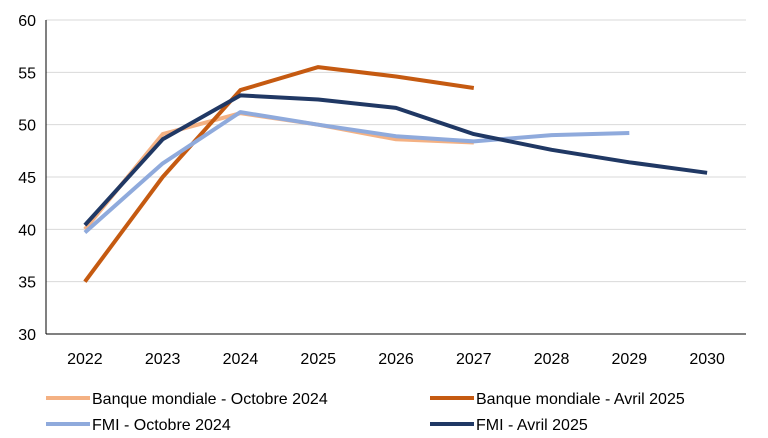 Image resolution: width=768 pixels, height=438 pixels. I want to click on legend-item-1: Banque mondiale - Octobre 2024, so click(187, 399).